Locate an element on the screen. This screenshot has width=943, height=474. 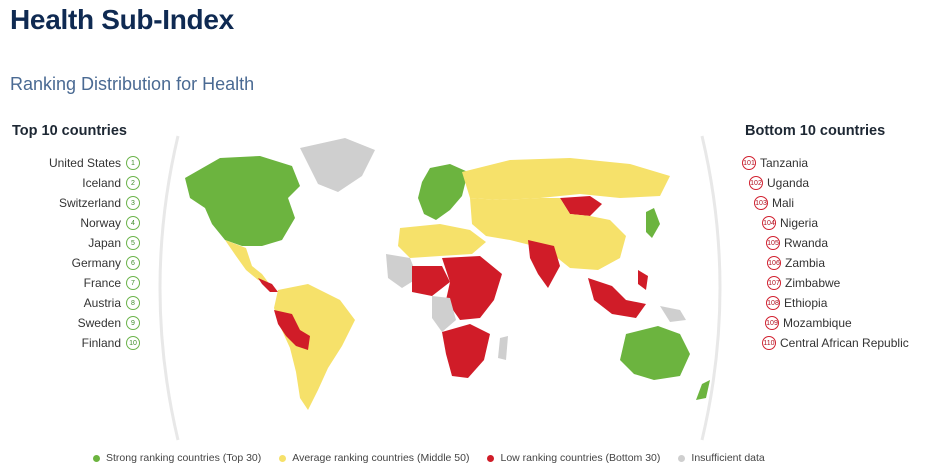
country-name: Mozambique is located at coordinates (817, 323).